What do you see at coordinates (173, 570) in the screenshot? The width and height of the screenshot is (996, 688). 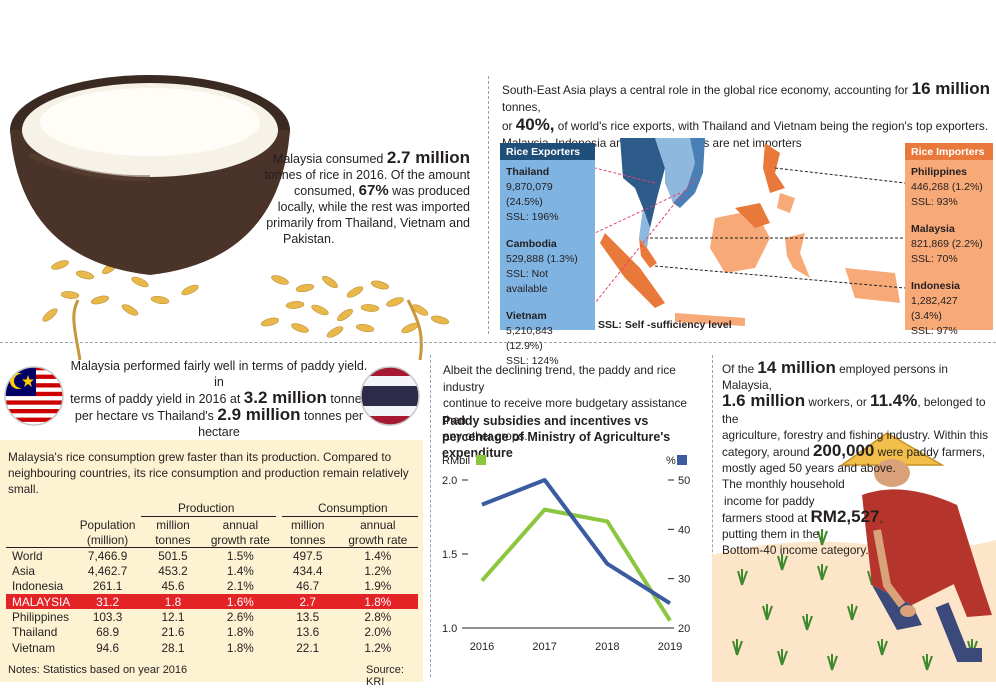 I see `table-cell: 453.2` at bounding box center [173, 570].